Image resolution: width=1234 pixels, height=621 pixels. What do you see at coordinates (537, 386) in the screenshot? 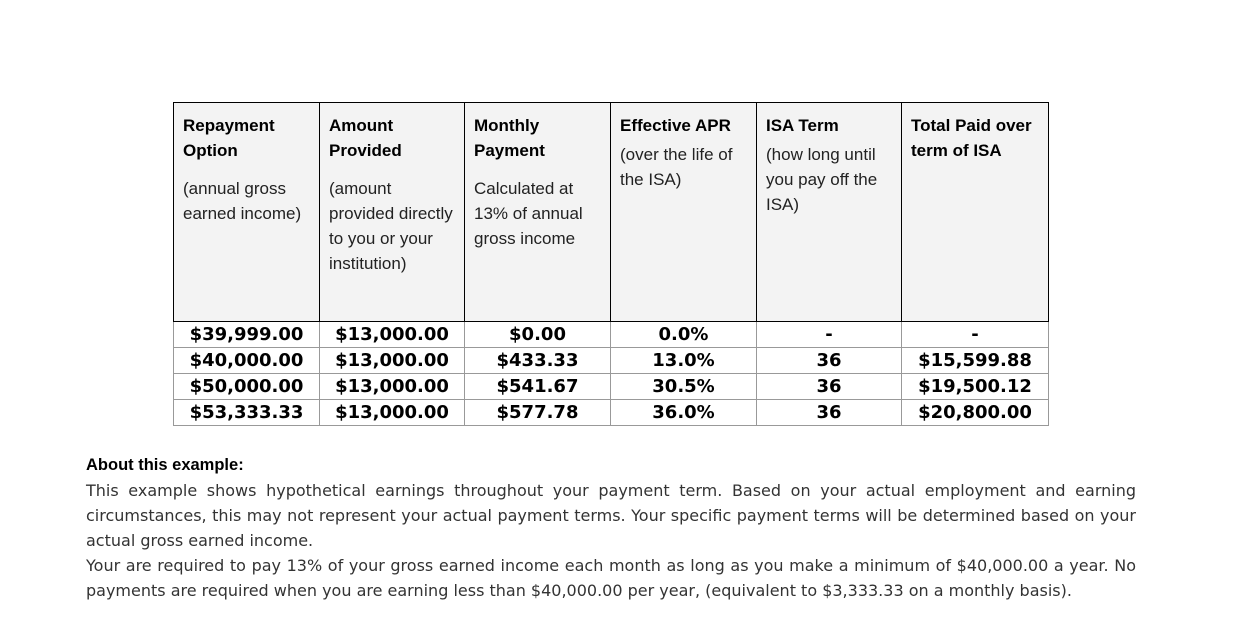
I see `cell-monthly-payment: $541.67` at bounding box center [537, 386].